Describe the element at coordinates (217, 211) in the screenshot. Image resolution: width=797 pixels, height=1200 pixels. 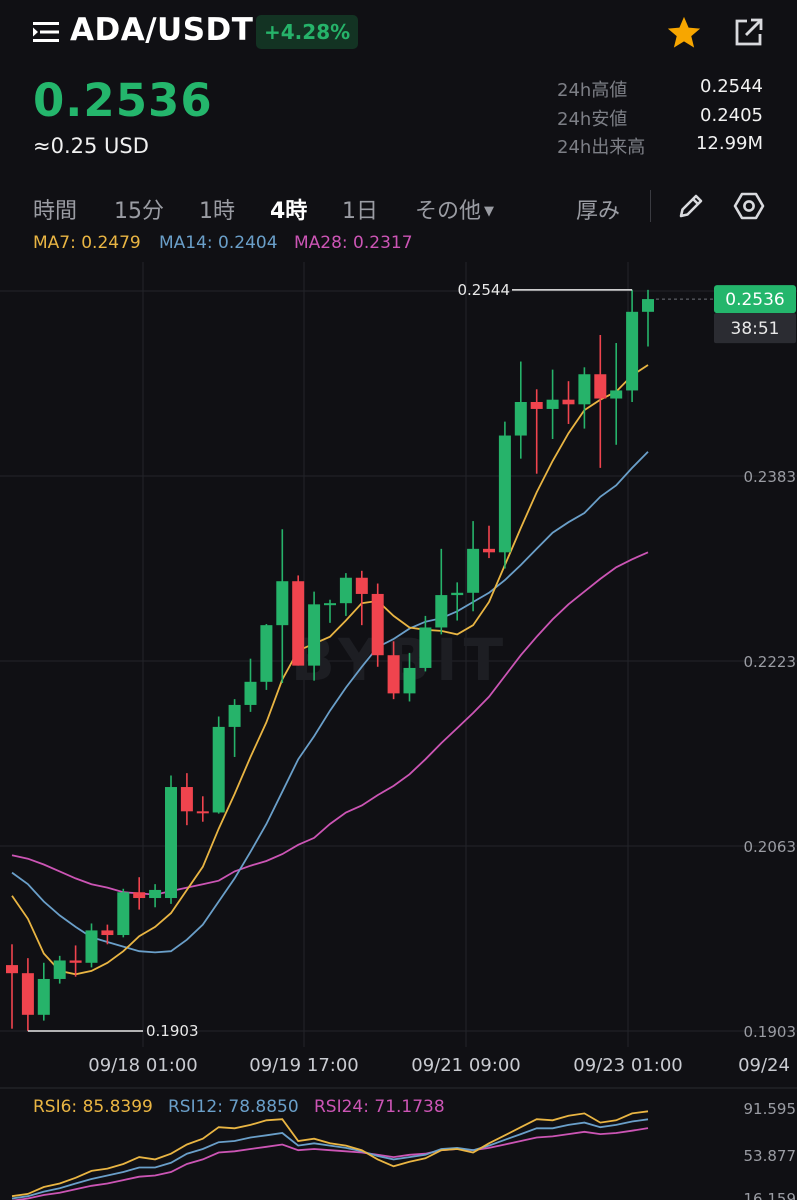
I see `tab-1h: 1時` at that location.